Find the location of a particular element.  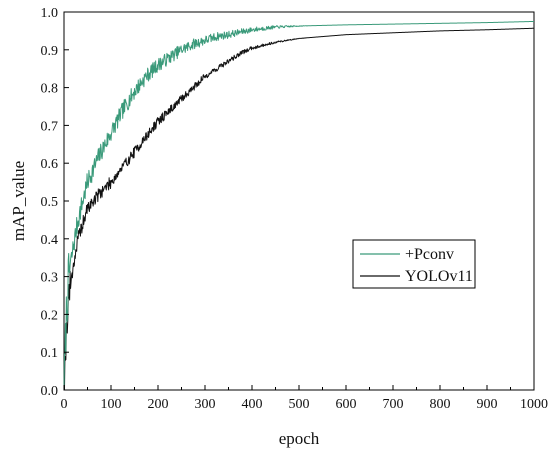

legend-box is located at coordinates (414, 264).